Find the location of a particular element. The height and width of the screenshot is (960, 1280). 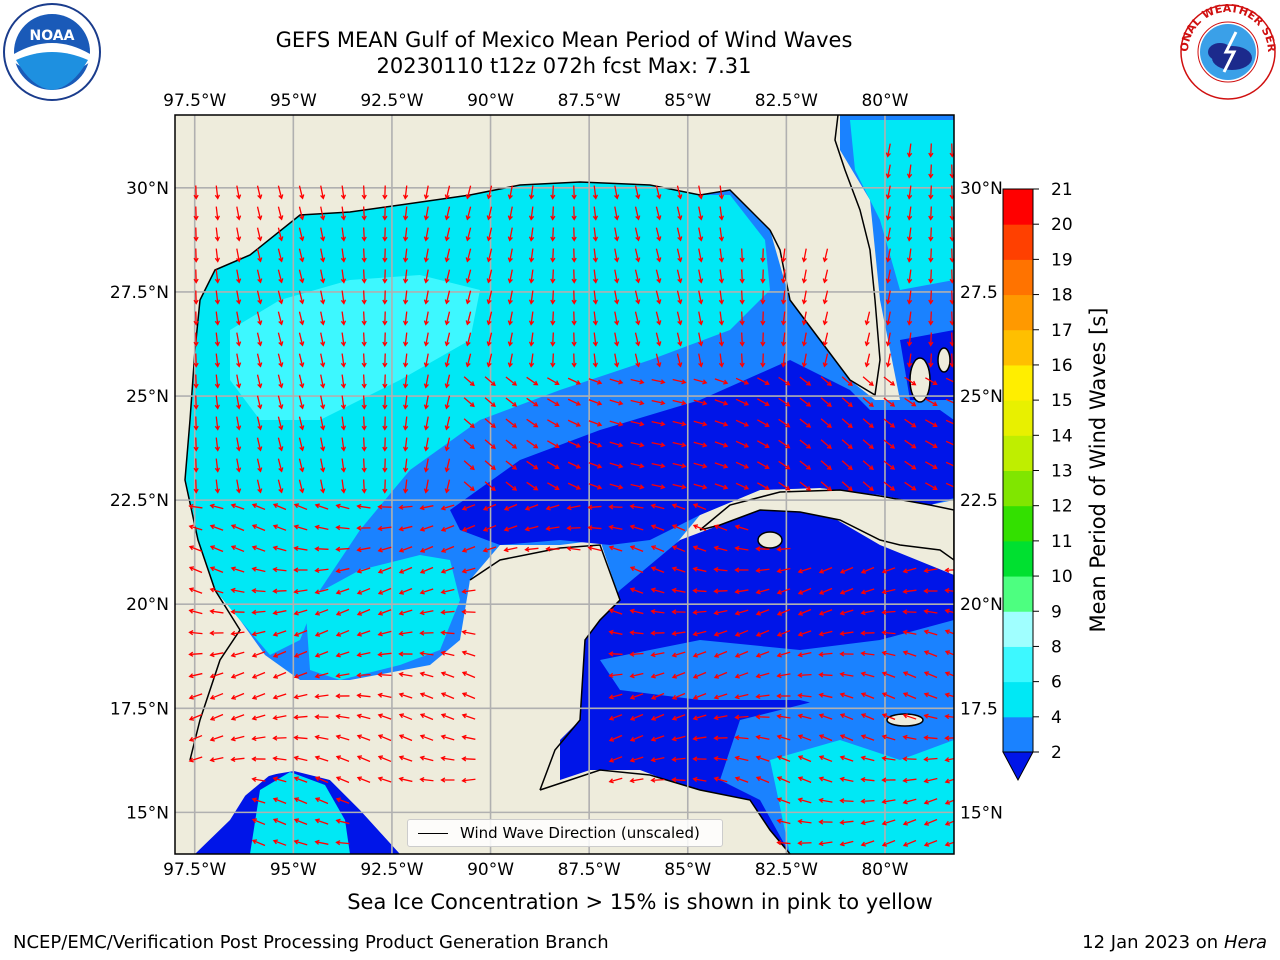

date-stamp: 12 Jan 2023 on Hera is located at coordinates (1174, 942).